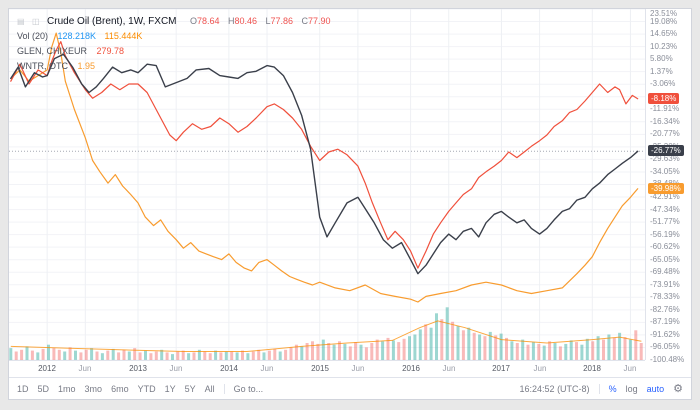  I want to click on range-button-5d: 5D, so click(43, 388).